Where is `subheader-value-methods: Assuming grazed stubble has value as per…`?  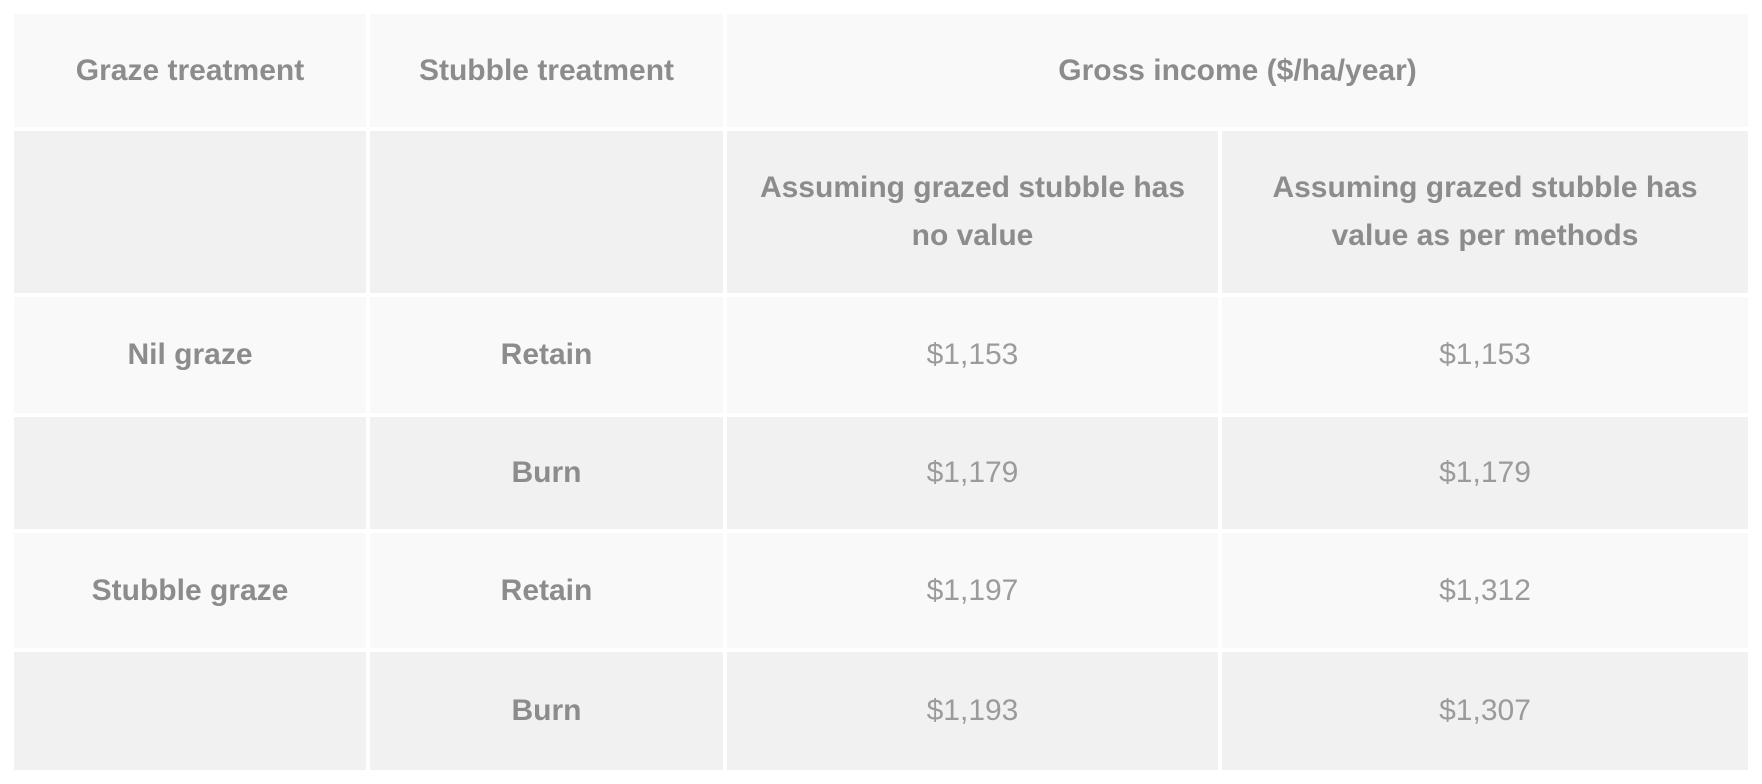 subheader-value-methods: Assuming grazed stubble has value as per… is located at coordinates (1485, 212).